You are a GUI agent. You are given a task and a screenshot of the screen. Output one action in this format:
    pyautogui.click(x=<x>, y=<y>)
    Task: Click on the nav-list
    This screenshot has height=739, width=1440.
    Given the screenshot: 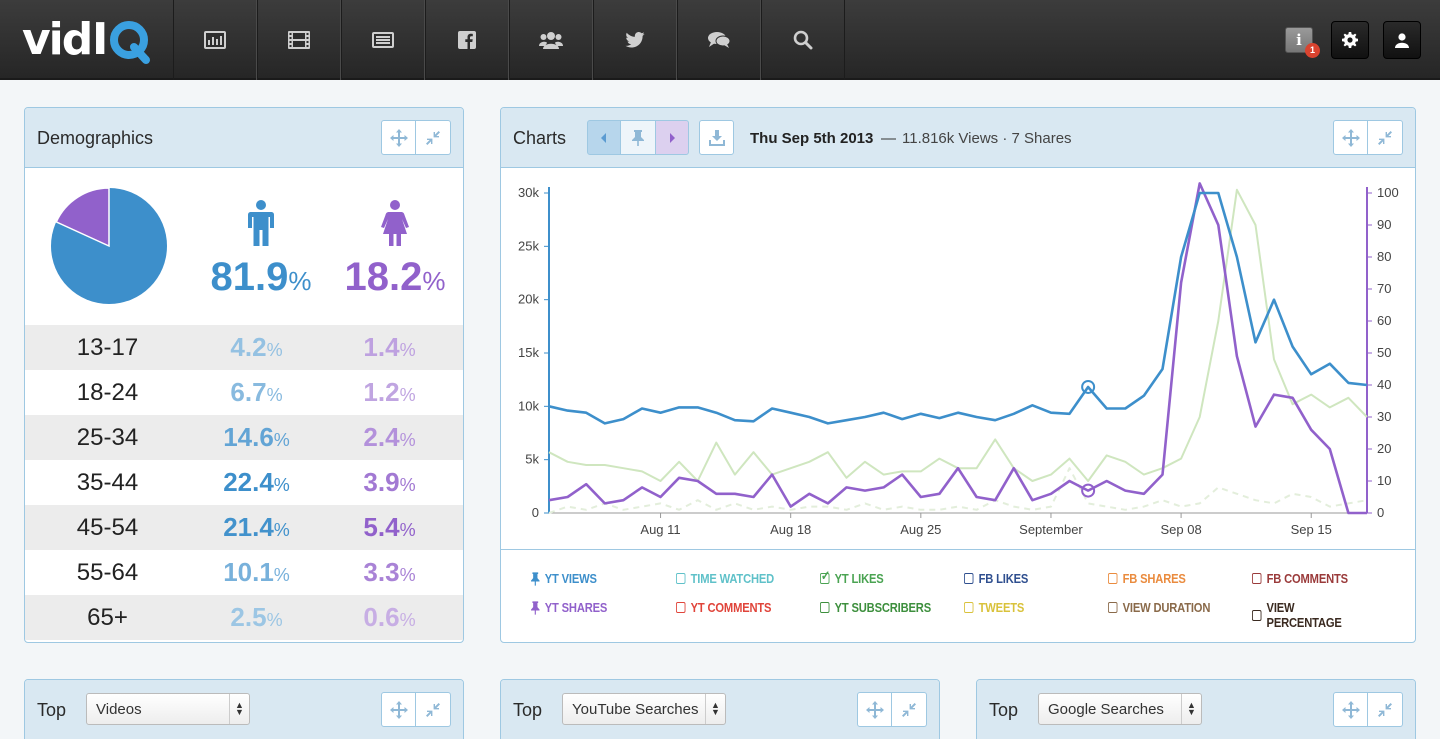 What is the action you would take?
    pyautogui.click(x=383, y=40)
    